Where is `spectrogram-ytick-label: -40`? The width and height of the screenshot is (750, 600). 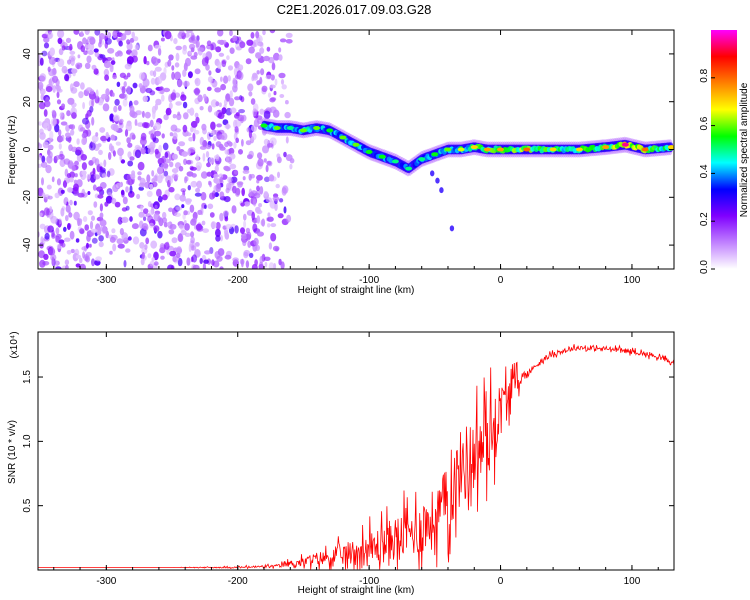 spectrogram-ytick-label: -40 is located at coordinates (27, 244).